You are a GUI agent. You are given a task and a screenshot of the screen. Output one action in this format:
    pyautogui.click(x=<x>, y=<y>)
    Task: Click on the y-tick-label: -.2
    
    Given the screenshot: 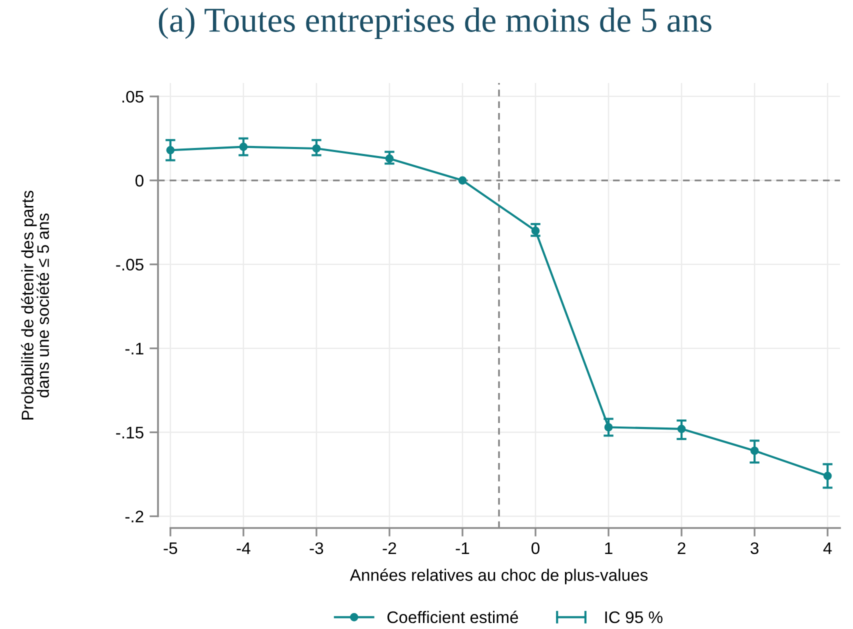 What is the action you would take?
    pyautogui.click(x=134, y=516)
    